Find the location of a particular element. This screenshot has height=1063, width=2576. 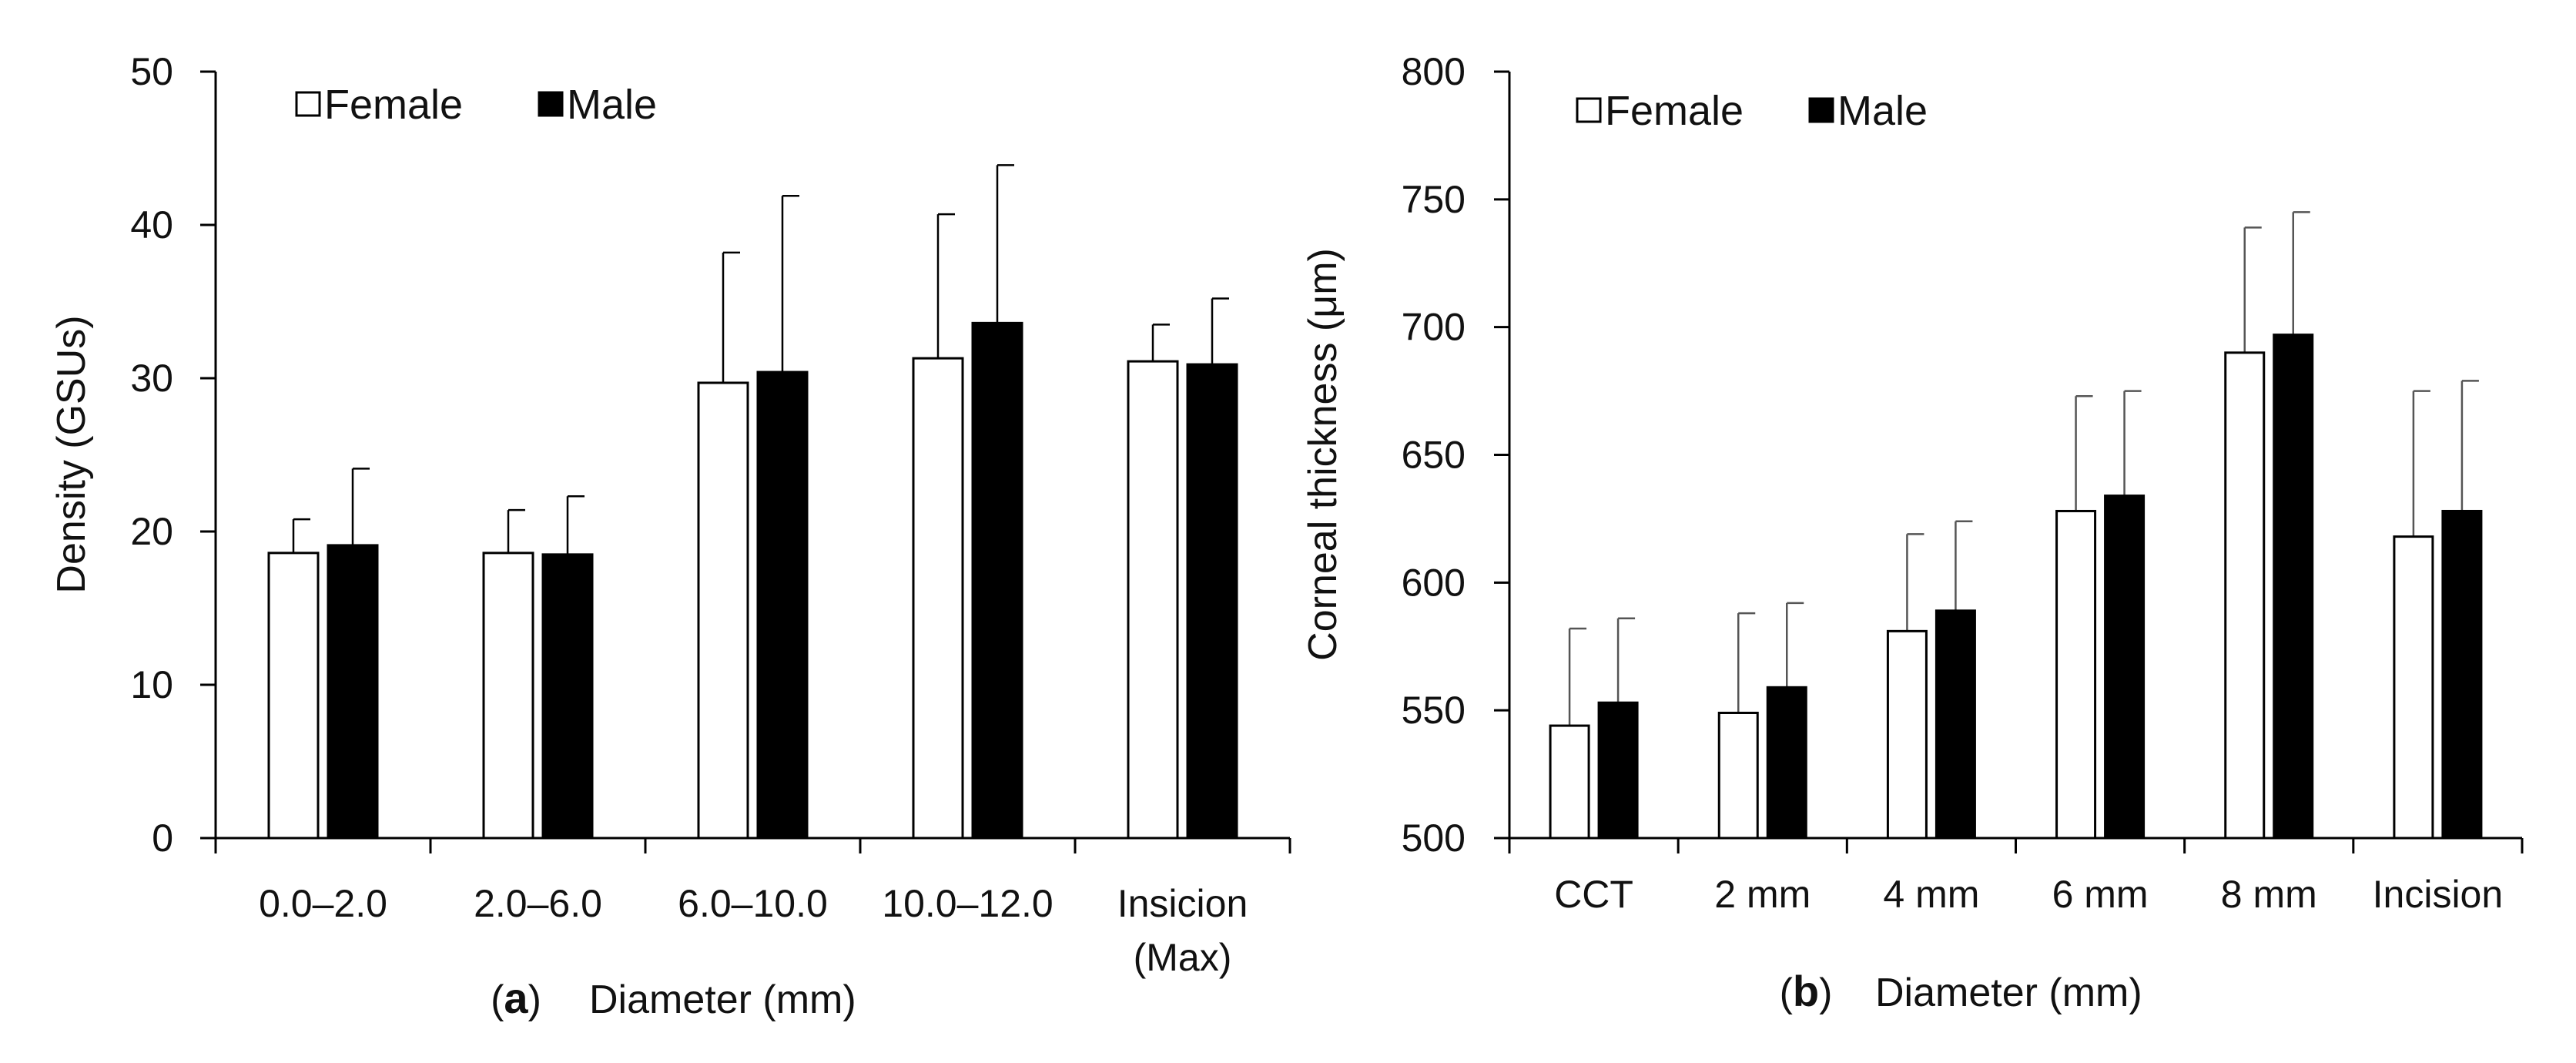

x-tick-label: 4 mm is located at coordinates (1931, 894).